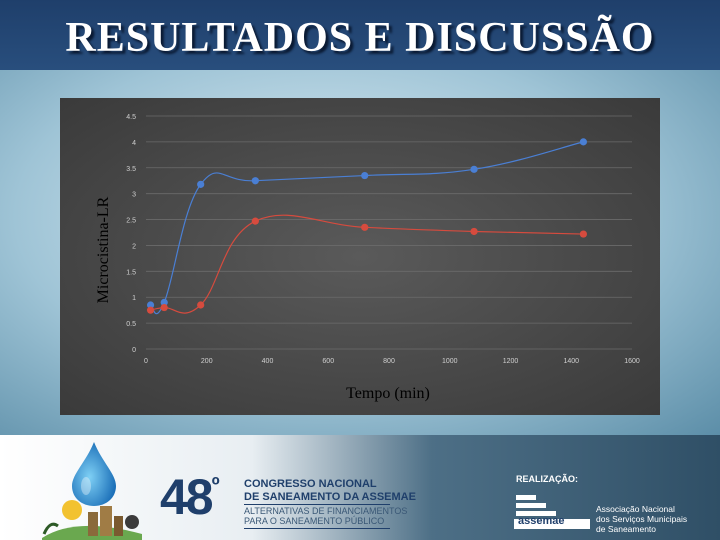 This screenshot has height=540, width=720. I want to click on y-tick-label: 3, so click(134, 195).